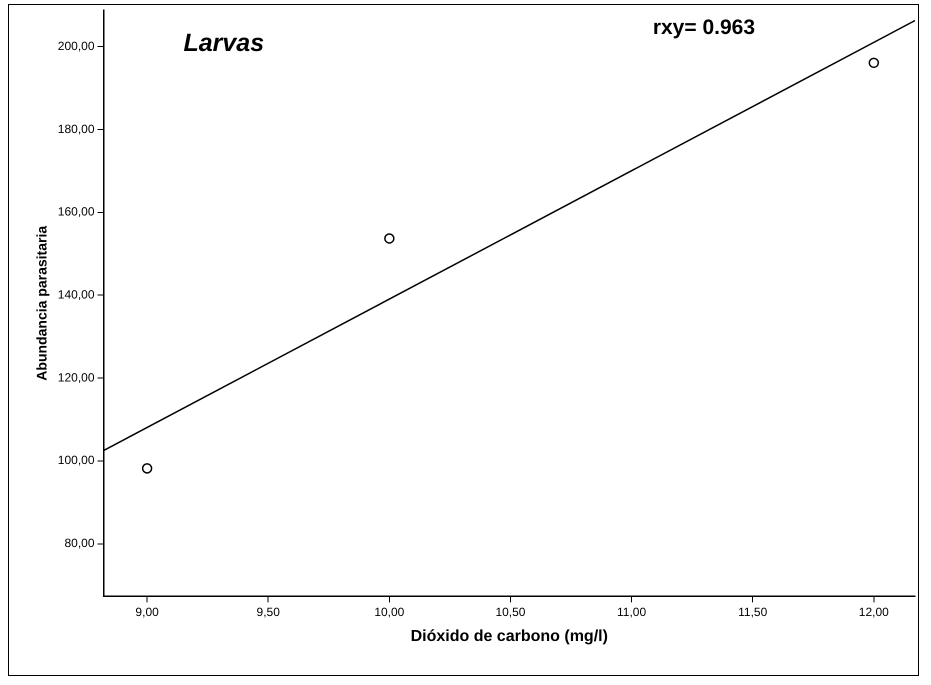  Describe the element at coordinates (509, 636) in the screenshot. I see `x-axis-title: Dióxido de carbono (mg/l)` at that location.